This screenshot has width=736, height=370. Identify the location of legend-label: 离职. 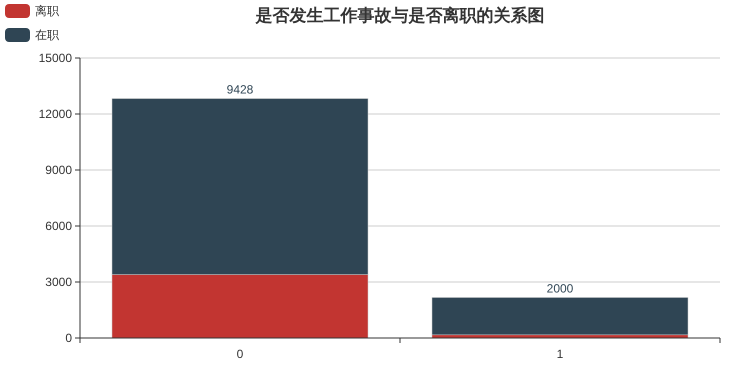
(47, 11).